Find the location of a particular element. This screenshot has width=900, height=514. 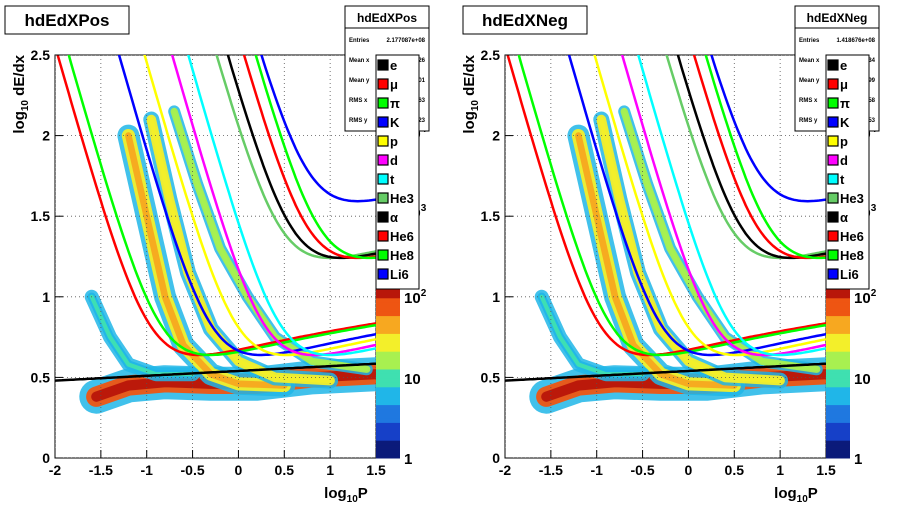

legend-entry: He6 is located at coordinates (852, 236).